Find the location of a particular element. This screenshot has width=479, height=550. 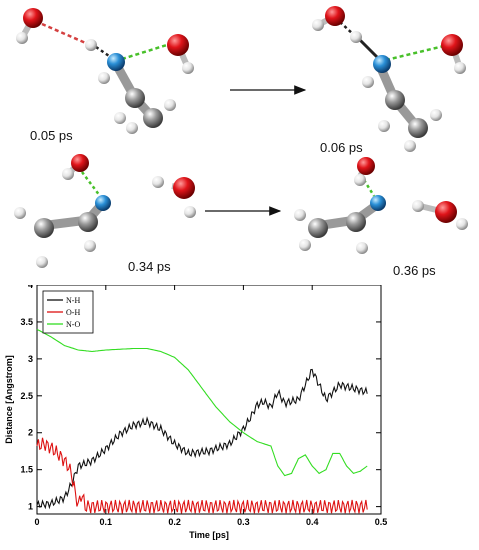

breaking-bond is located at coordinates (65, 34).